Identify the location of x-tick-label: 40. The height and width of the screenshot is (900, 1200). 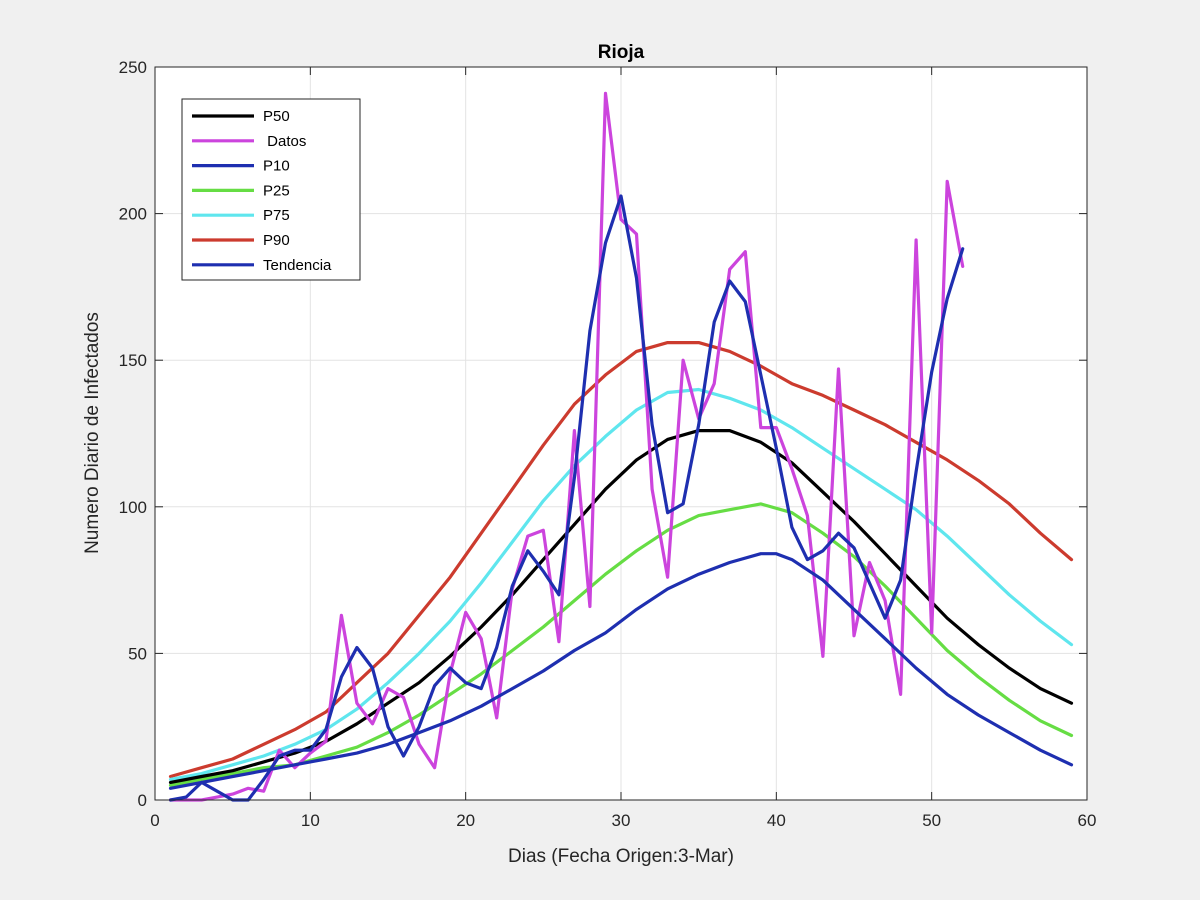
(776, 820).